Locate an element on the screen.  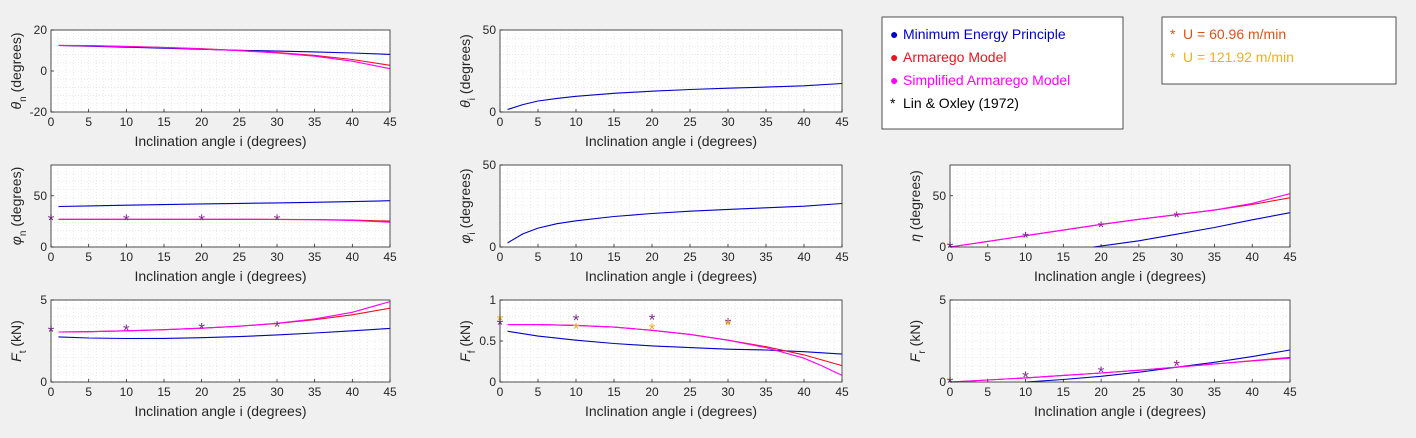
legend-marker: * is located at coordinates (893, 103).